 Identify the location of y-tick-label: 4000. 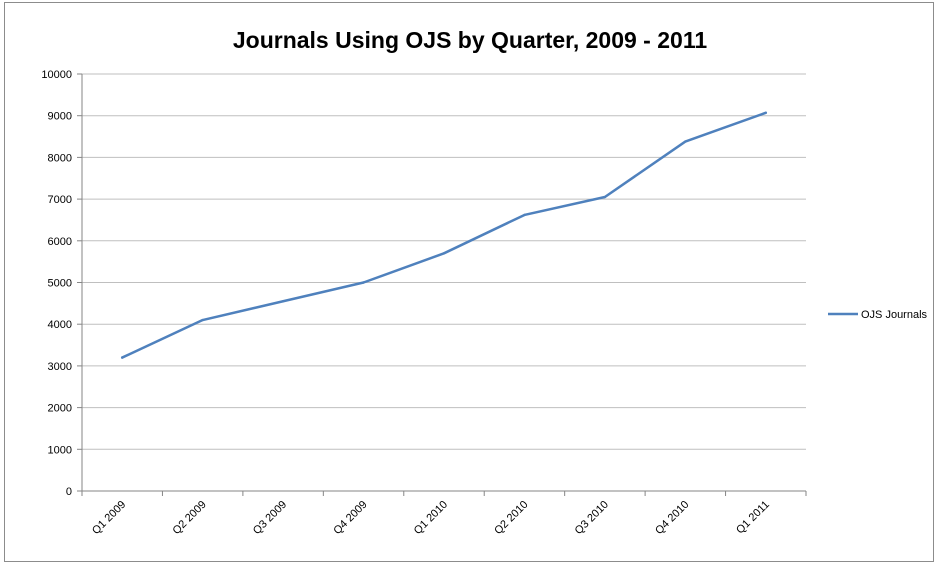
(60, 325).